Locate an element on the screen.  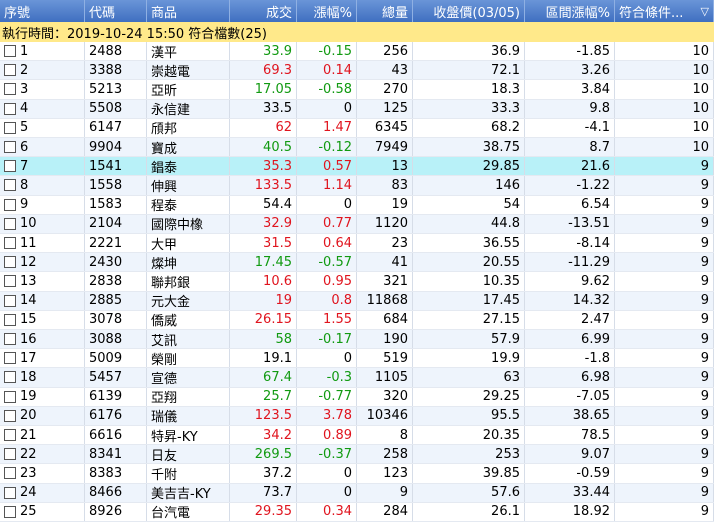
column-header: 區間漲幅% is located at coordinates (570, 11).